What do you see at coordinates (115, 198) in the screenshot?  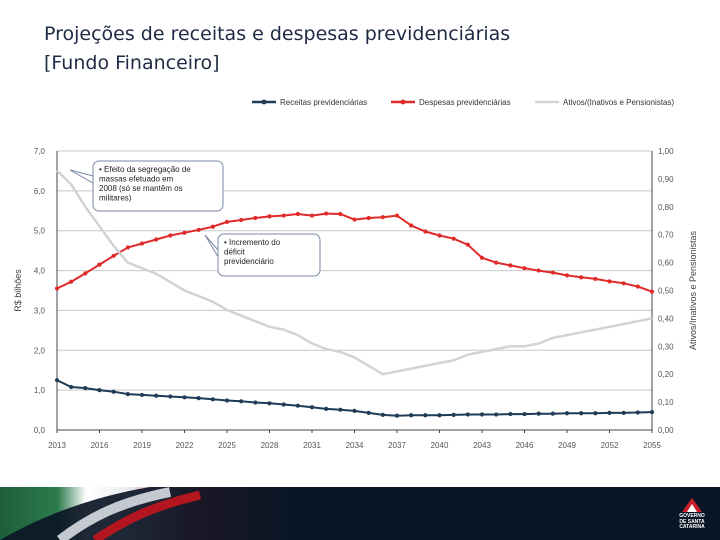 I see `annotation-text: militares)` at bounding box center [115, 198].